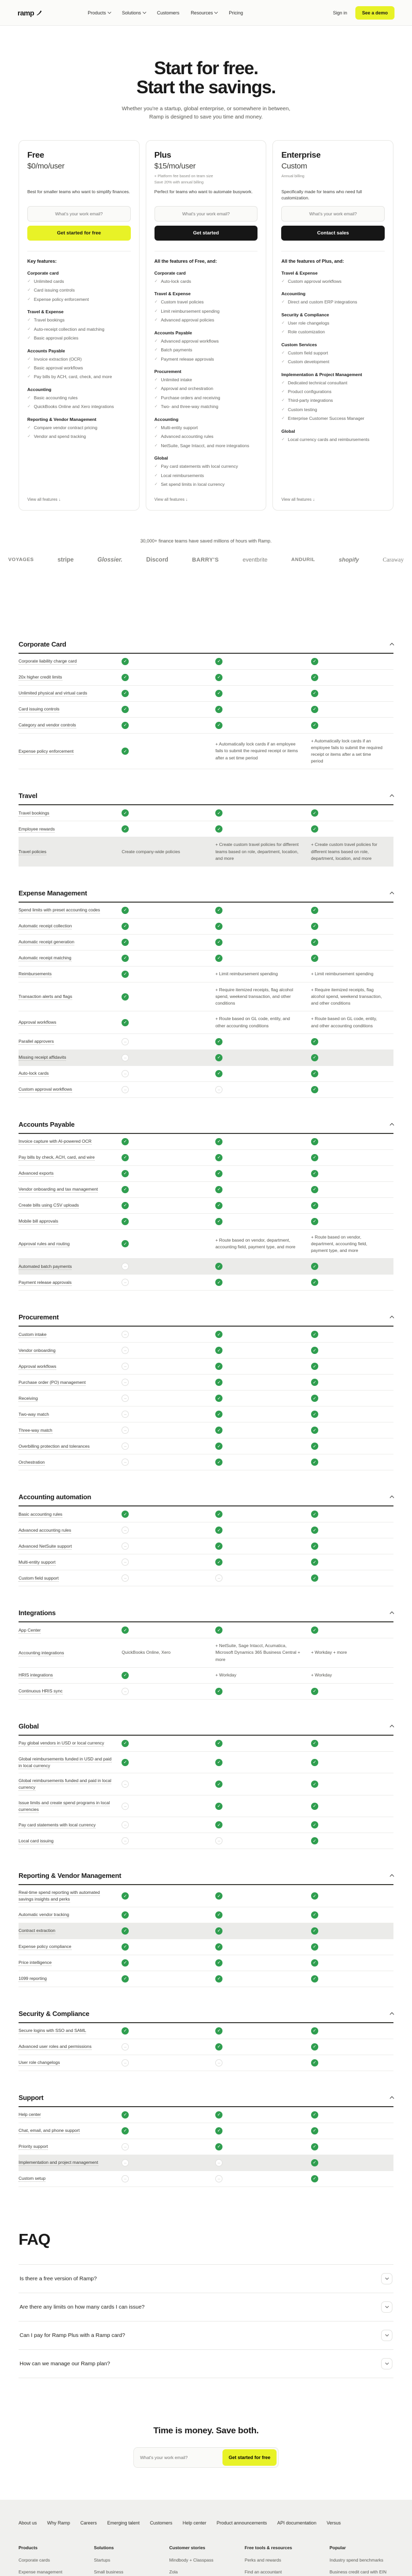  What do you see at coordinates (88, 2523) in the screenshot?
I see `footer-top-link-careers: Careers` at bounding box center [88, 2523].